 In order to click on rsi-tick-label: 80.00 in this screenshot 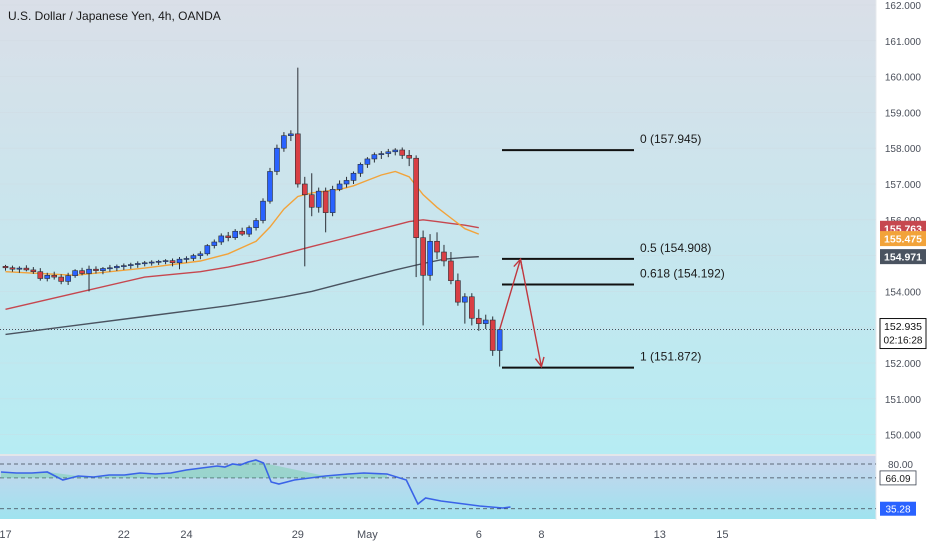, I will do `click(900, 465)`.